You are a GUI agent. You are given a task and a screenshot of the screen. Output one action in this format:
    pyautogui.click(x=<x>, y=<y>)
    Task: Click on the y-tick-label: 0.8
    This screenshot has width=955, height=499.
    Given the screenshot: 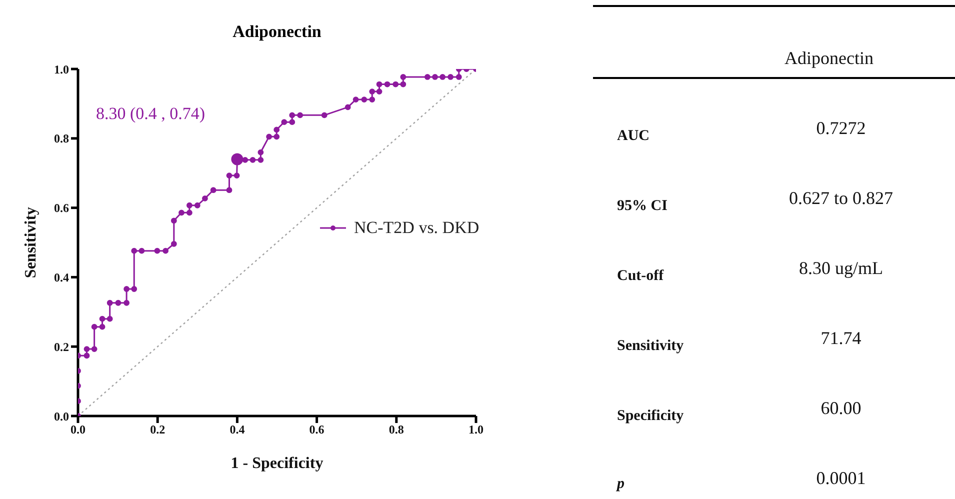 What is the action you would take?
    pyautogui.click(x=61, y=139)
    